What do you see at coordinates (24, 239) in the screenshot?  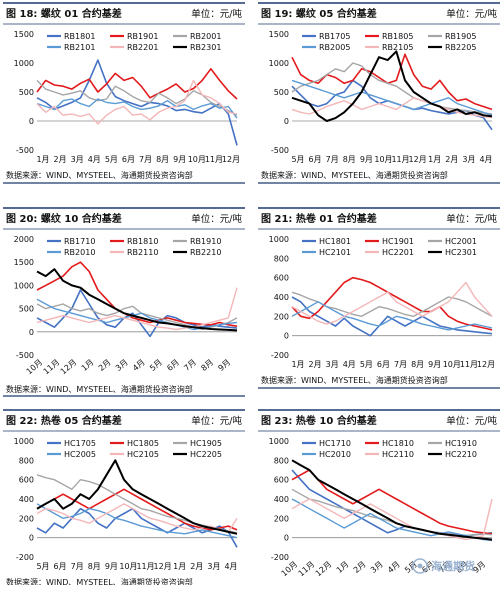 I see `y-tick-label: 2000` at bounding box center [24, 239].